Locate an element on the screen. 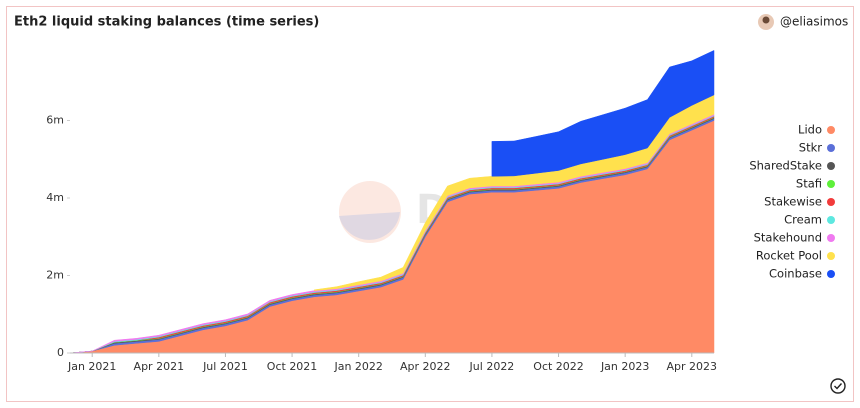 The width and height of the screenshot is (860, 408). legend-label: Stakewise is located at coordinates (793, 202).